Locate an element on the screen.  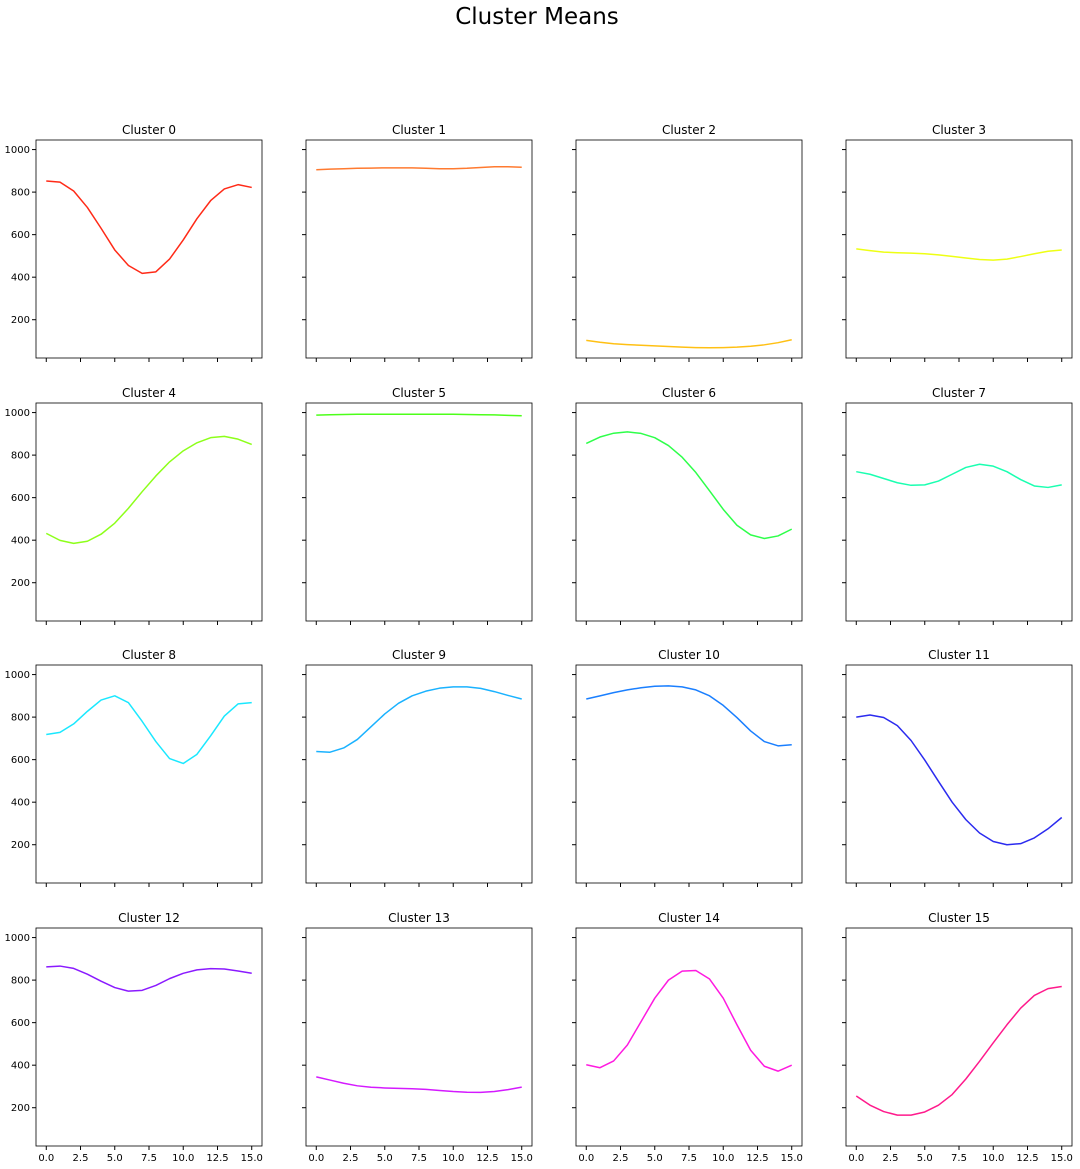
subplot-title: Cluster 15 is located at coordinates (959, 918).